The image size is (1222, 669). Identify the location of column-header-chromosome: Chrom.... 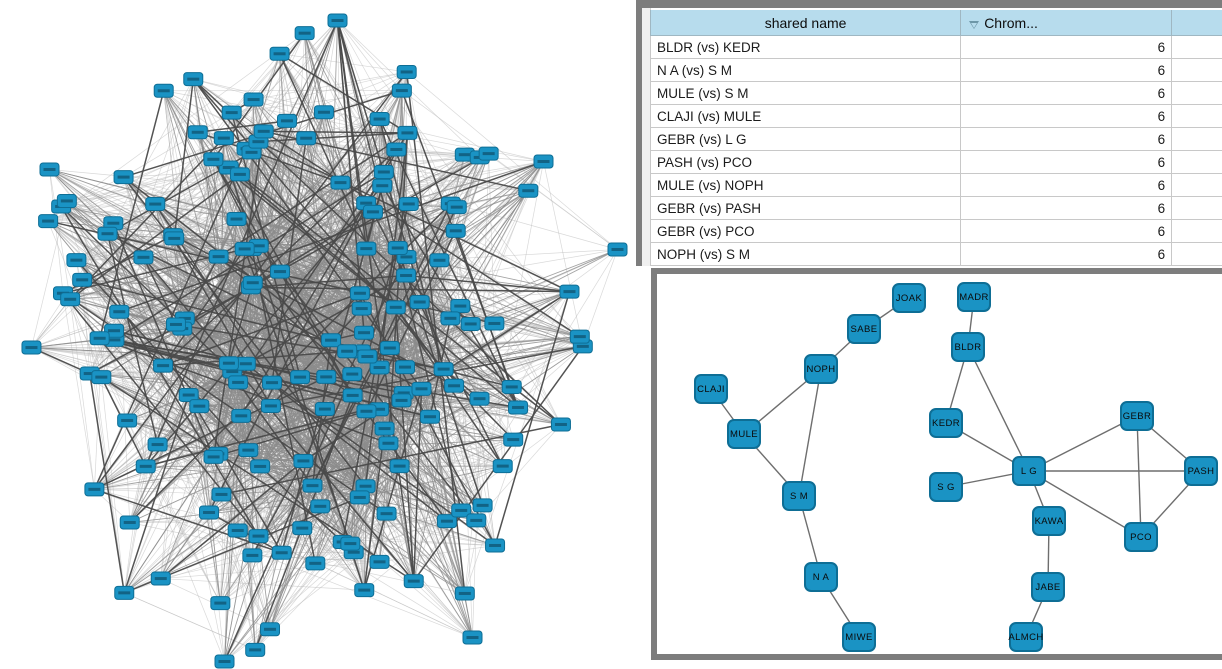
(1066, 23).